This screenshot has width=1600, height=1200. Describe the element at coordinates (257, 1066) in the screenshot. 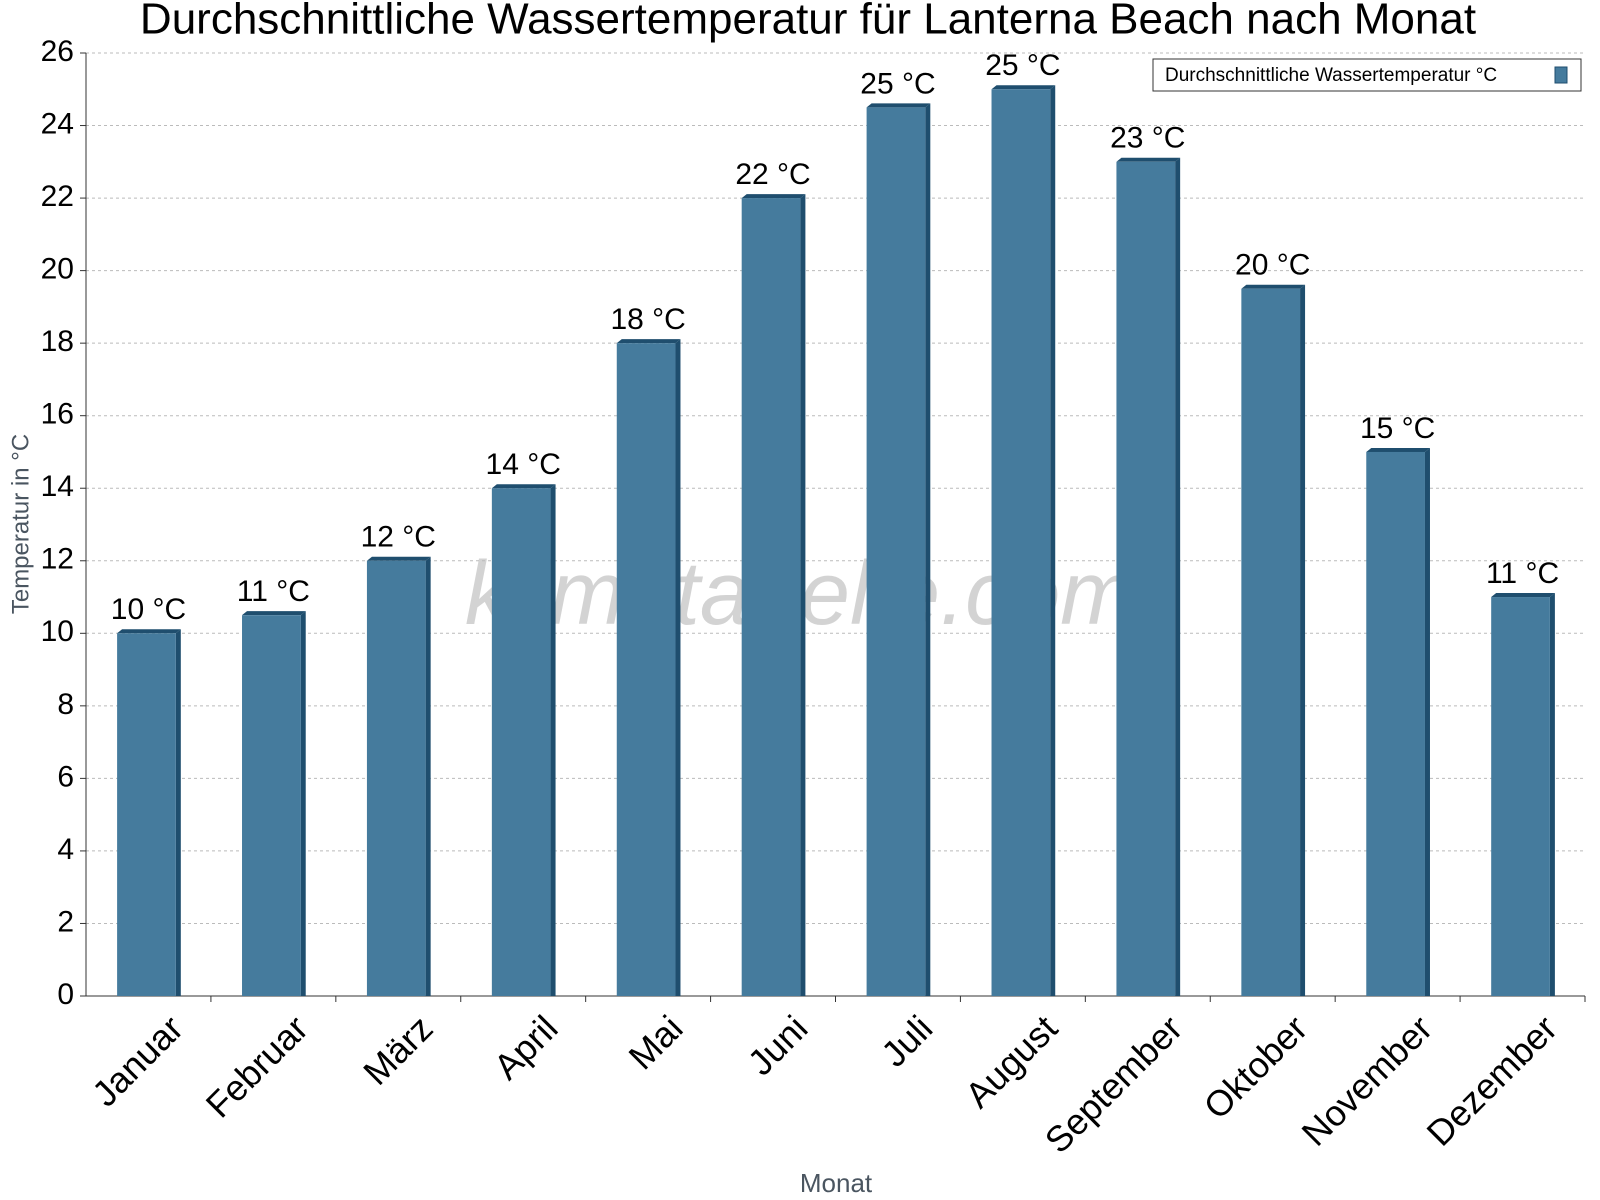

I see `x-tick-label: Februar` at that location.